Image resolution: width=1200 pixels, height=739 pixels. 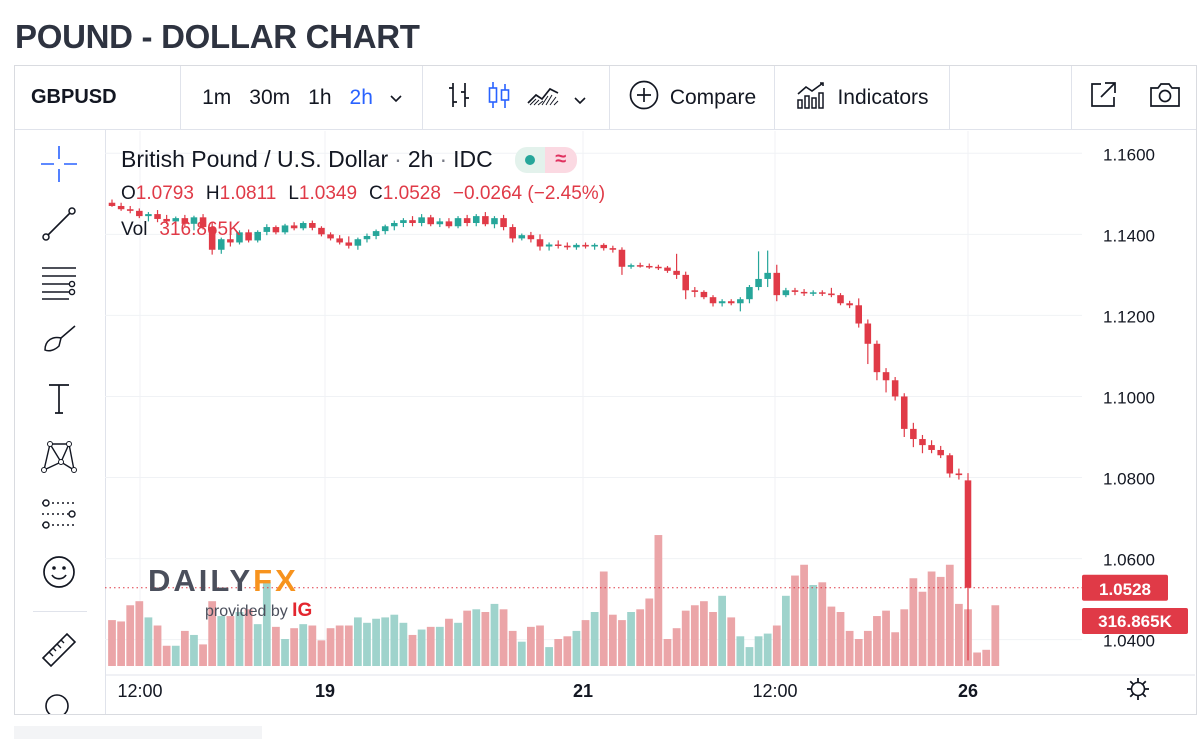 I want to click on legend-source: IDC, so click(x=473, y=159).